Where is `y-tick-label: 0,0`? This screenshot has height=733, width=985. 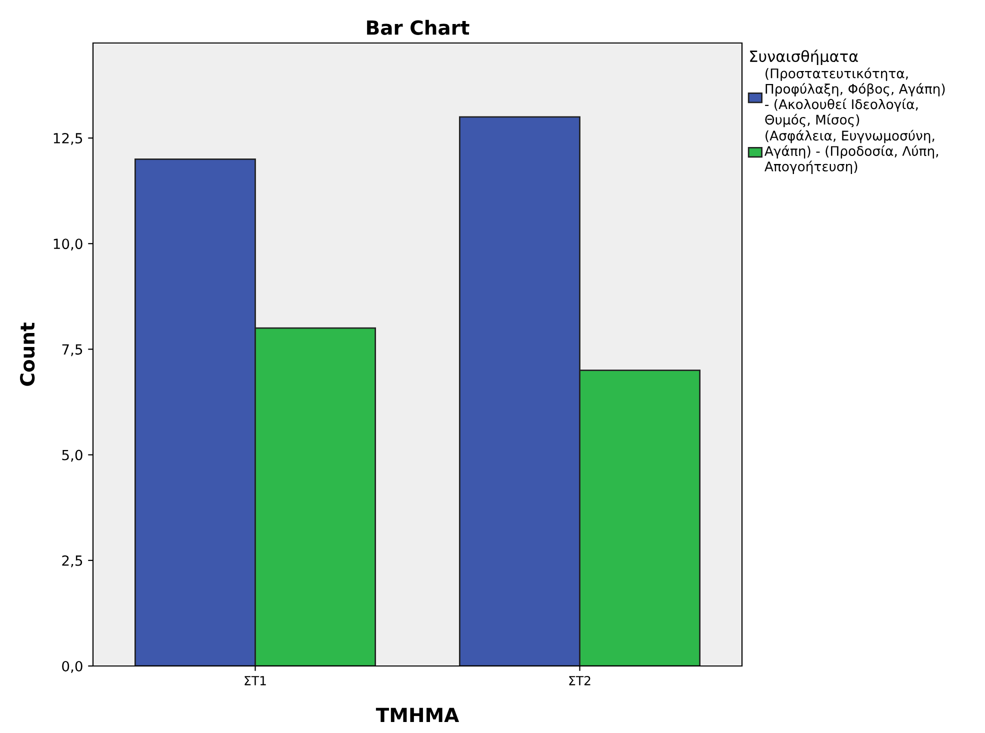
y-tick-label: 0,0 is located at coordinates (72, 666).